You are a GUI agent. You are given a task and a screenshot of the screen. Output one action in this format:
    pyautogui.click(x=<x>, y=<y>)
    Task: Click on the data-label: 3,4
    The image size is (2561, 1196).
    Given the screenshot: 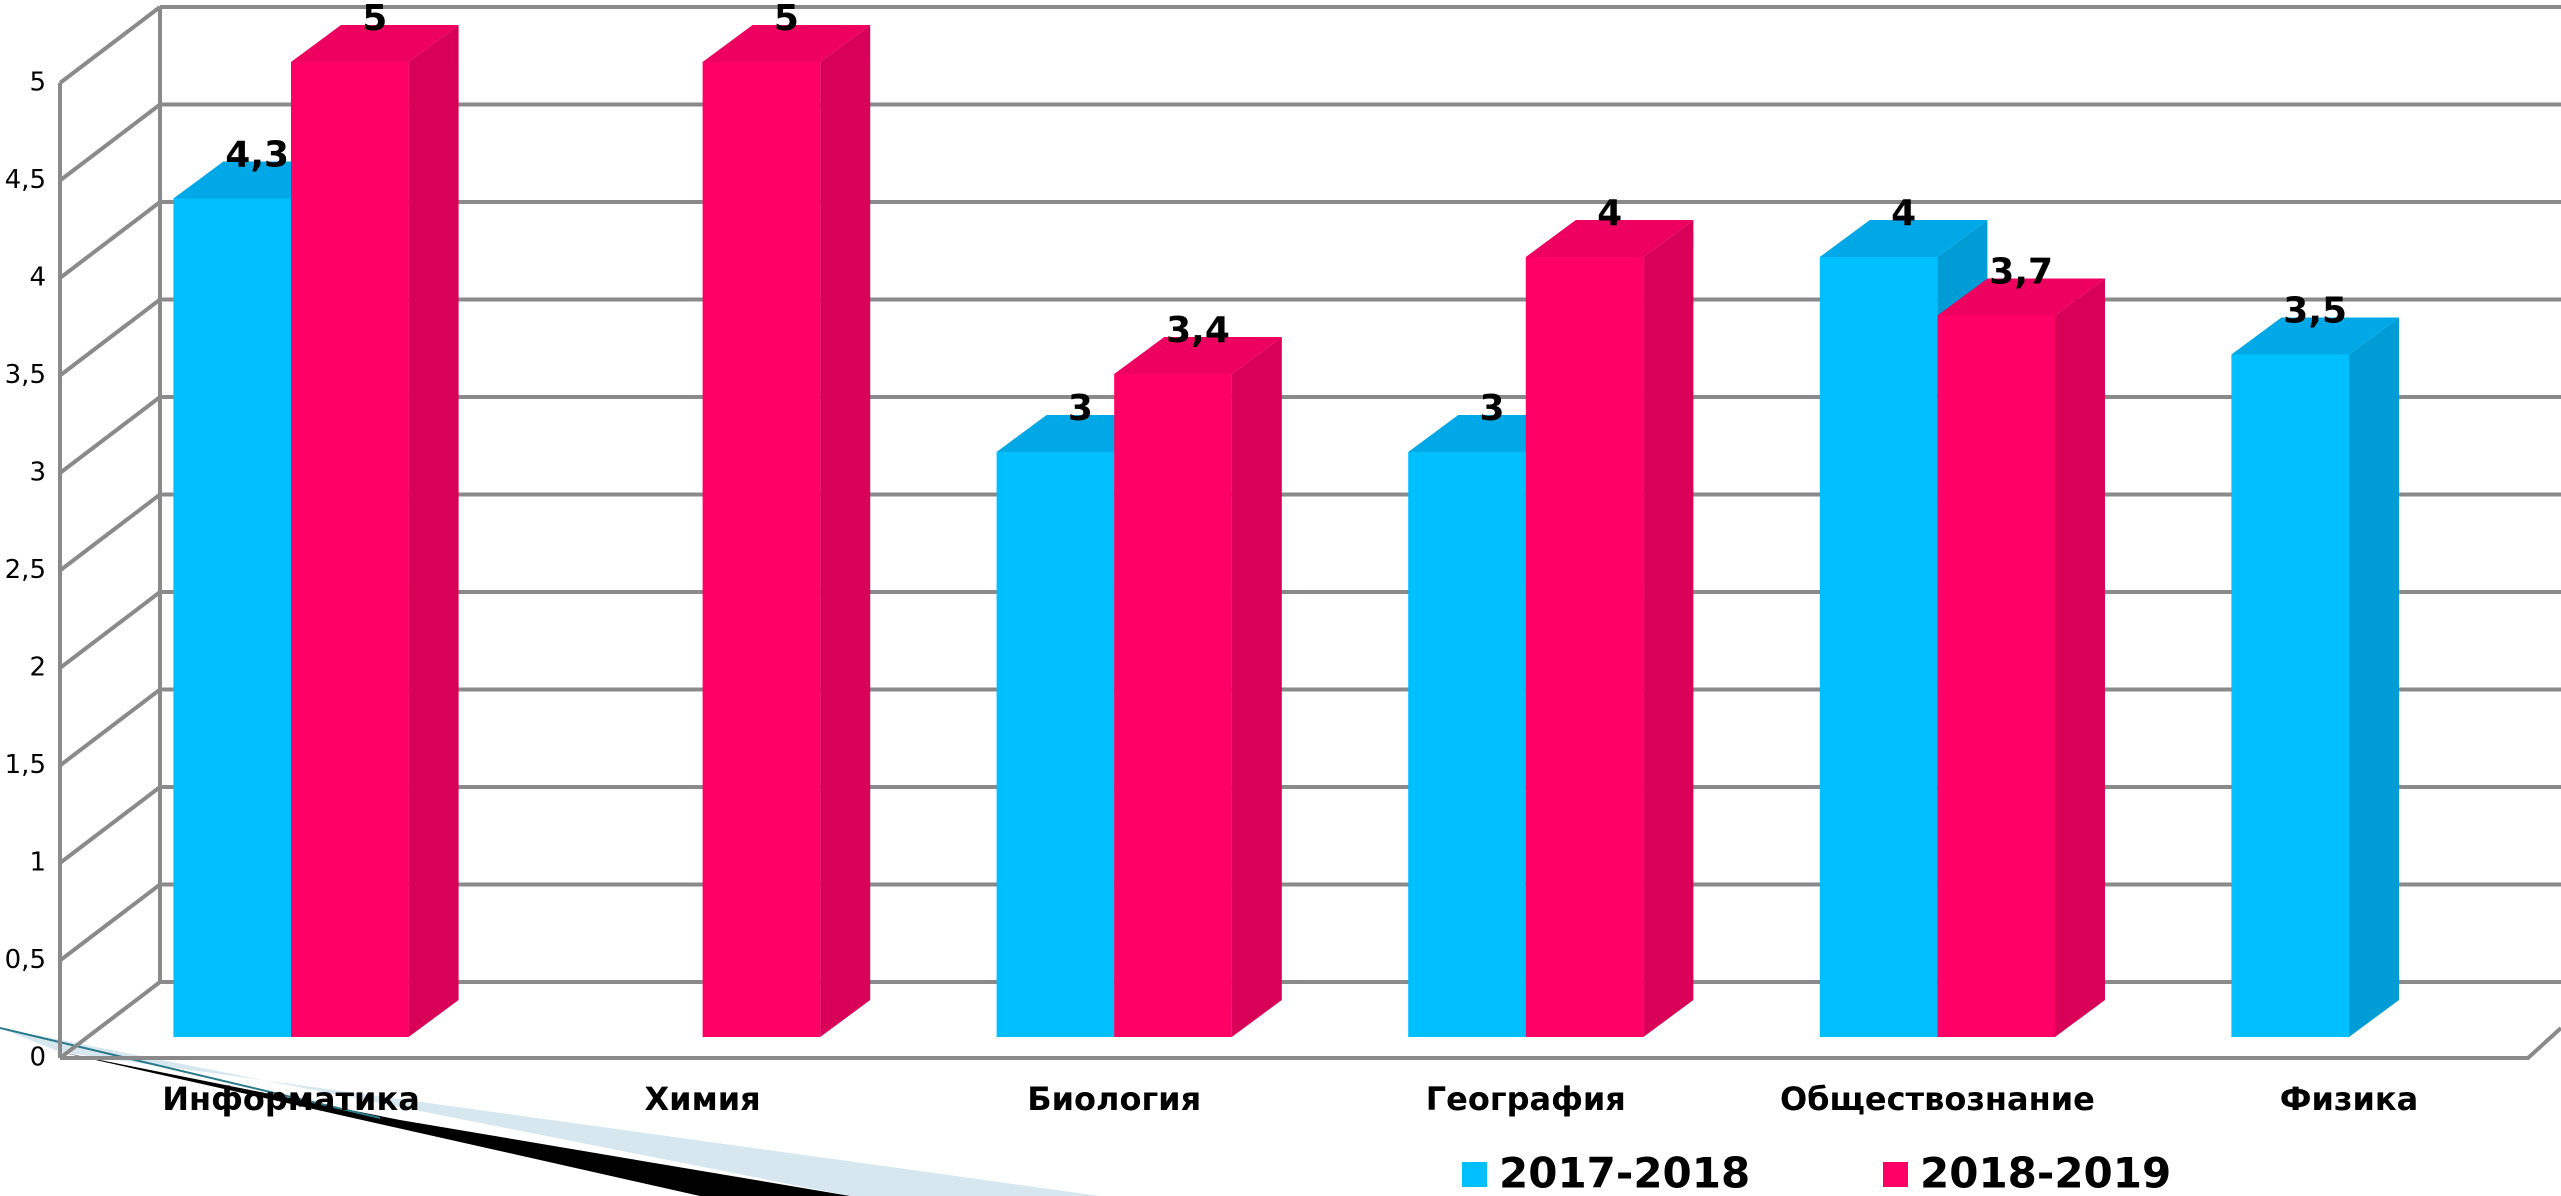 What is the action you would take?
    pyautogui.click(x=1198, y=330)
    